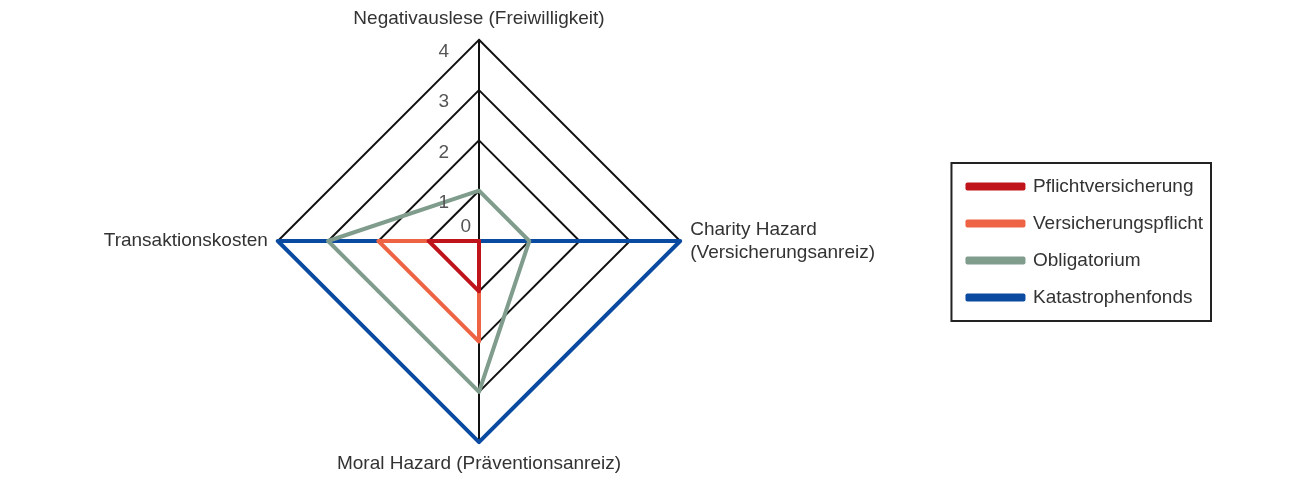 The width and height of the screenshot is (1293, 484). I want to click on y-tick-label: 3, so click(443, 101).